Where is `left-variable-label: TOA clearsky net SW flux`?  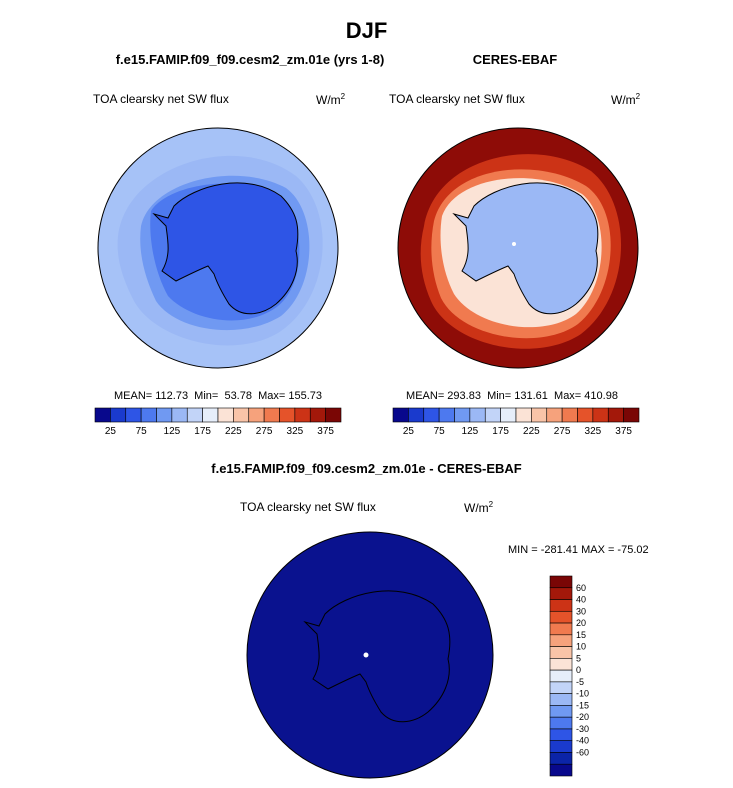
left-variable-label: TOA clearsky net SW flux is located at coordinates (161, 99).